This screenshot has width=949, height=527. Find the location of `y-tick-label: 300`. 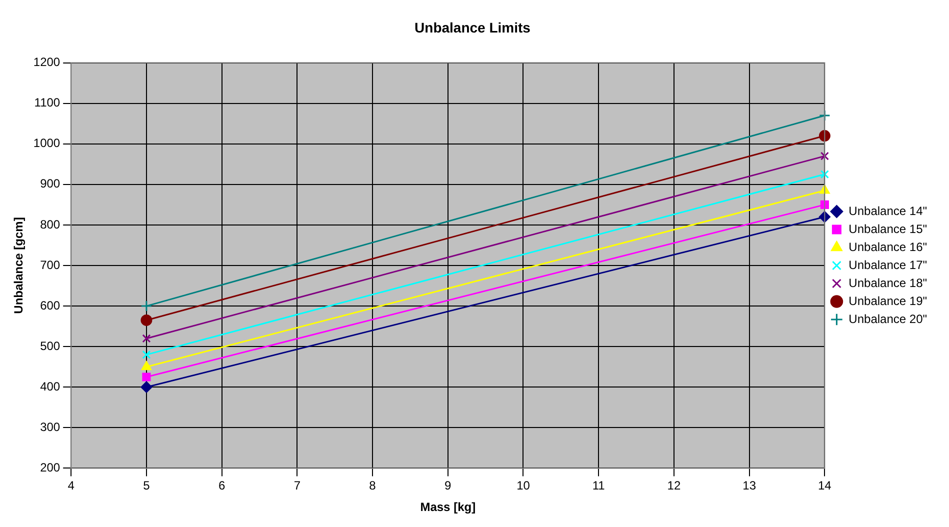

y-tick-label: 300 is located at coordinates (50, 427).